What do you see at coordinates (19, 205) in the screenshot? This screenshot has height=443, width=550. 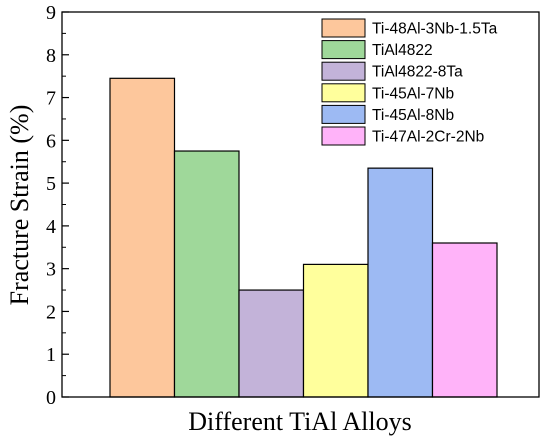 I see `y-axis-label: Fracture Strain (%)` at bounding box center [19, 205].